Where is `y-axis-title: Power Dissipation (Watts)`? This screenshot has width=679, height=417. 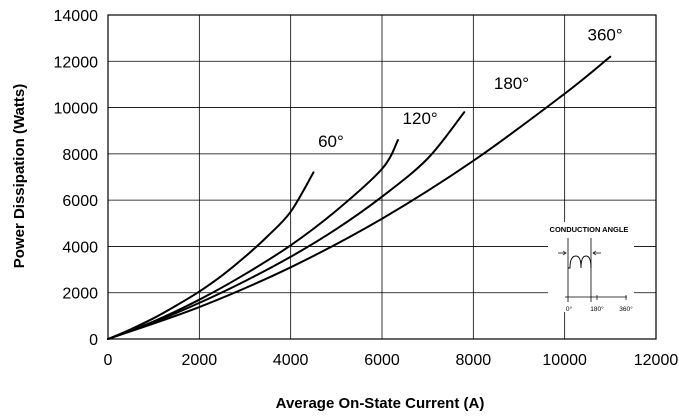
y-axis-title: Power Dissipation (Watts) is located at coordinates (19, 176).